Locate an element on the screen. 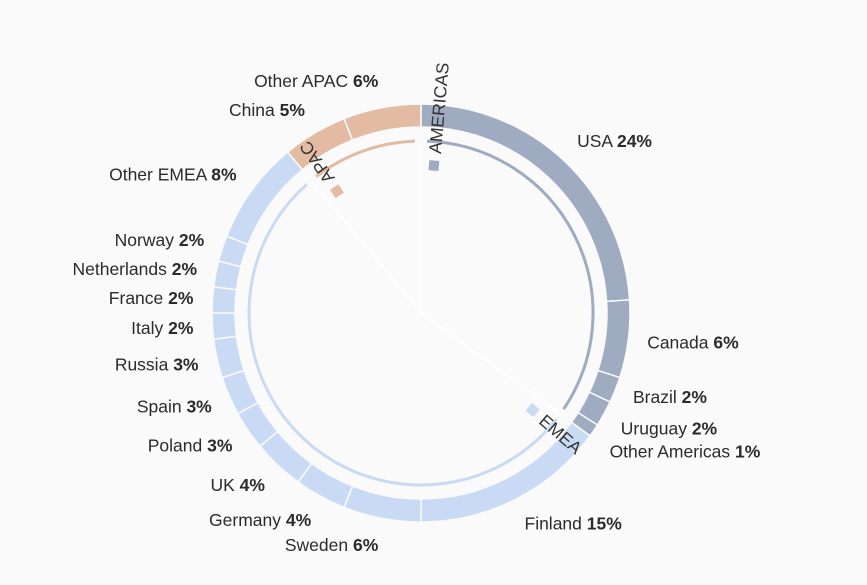  slice-value: 24% is located at coordinates (634, 141).